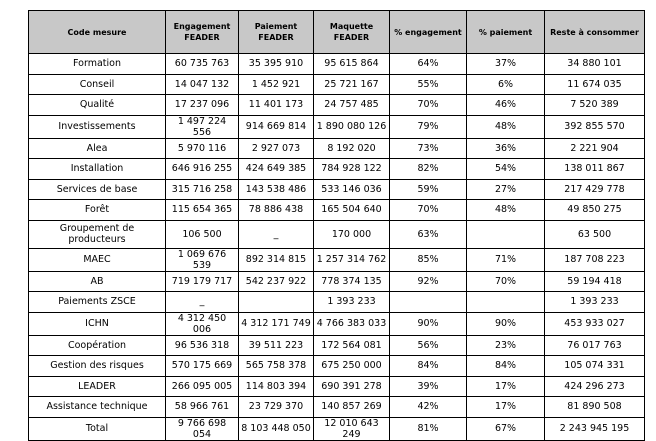 This screenshot has width=656, height=441. What do you see at coordinates (202, 323) in the screenshot?
I see `cell: 4 312 450 006` at bounding box center [202, 323].